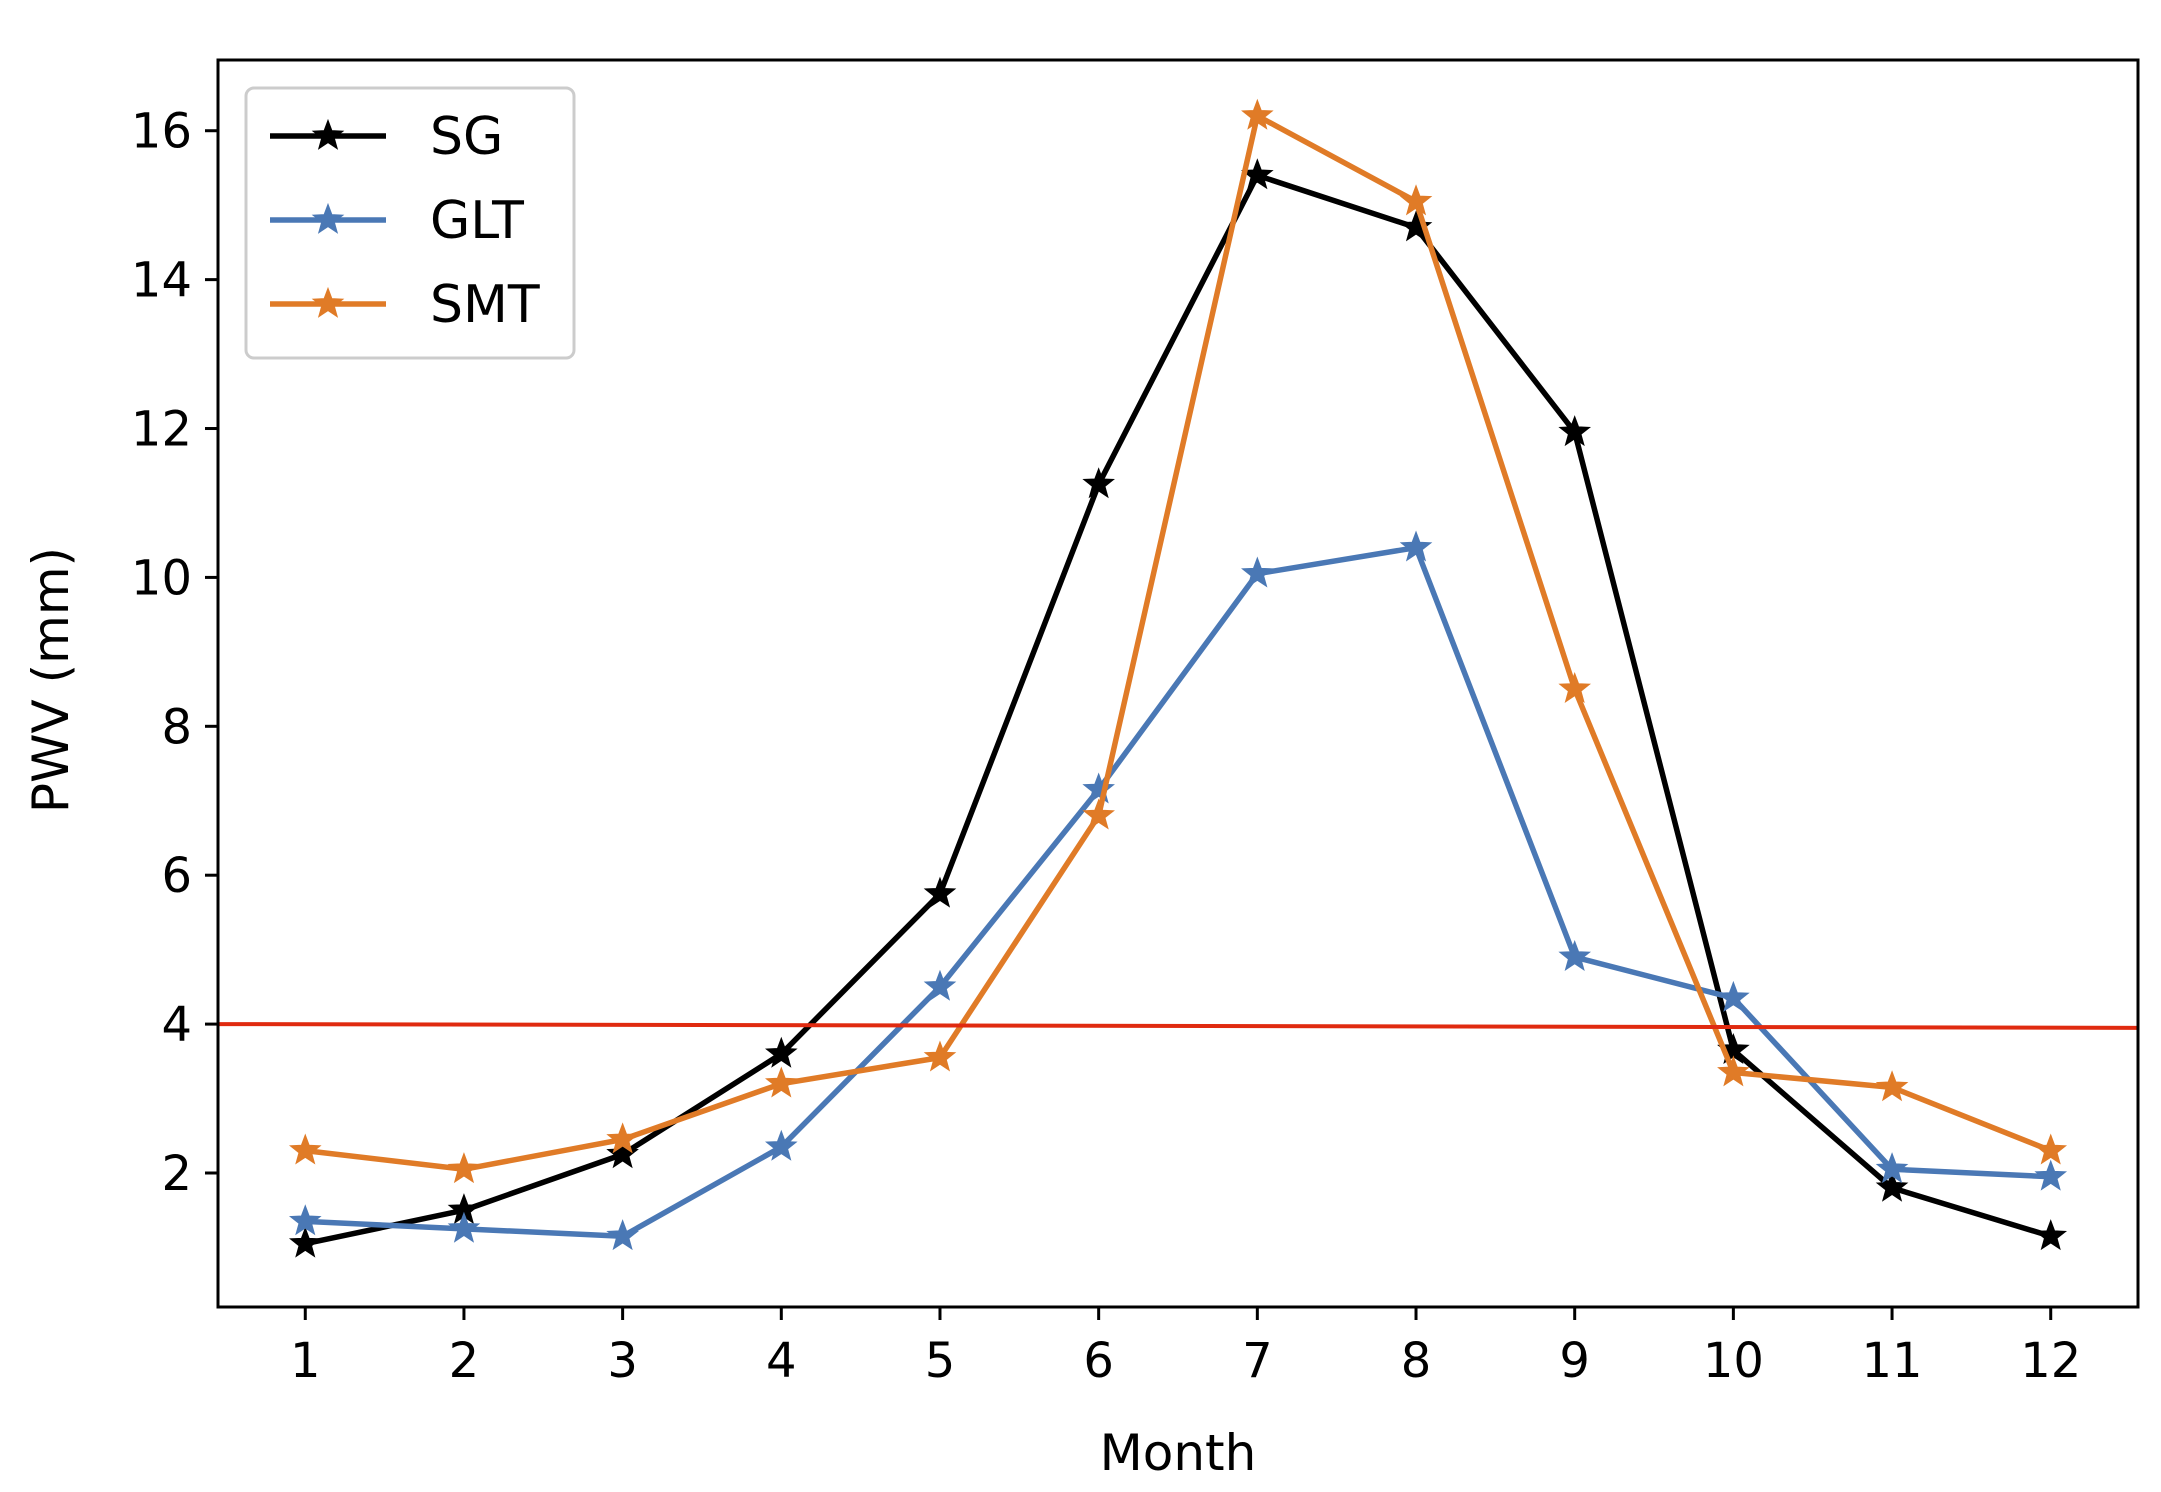 The height and width of the screenshot is (1492, 2161). Describe the element at coordinates (940, 1361) in the screenshot. I see `x-tick-label-5: 5` at that location.